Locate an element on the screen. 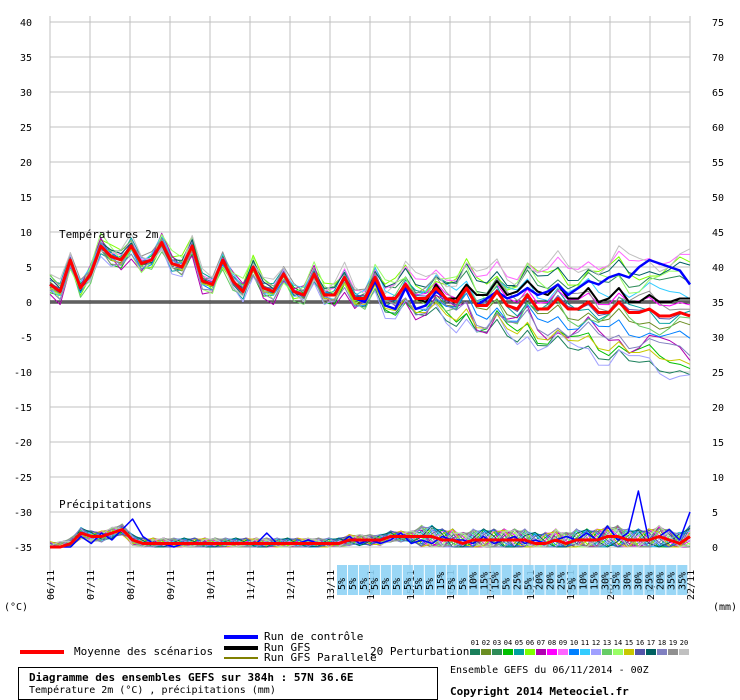 Image resolution: width=740 pixels, height=700 pixels. perturbation-number: 12 is located at coordinates (596, 643).